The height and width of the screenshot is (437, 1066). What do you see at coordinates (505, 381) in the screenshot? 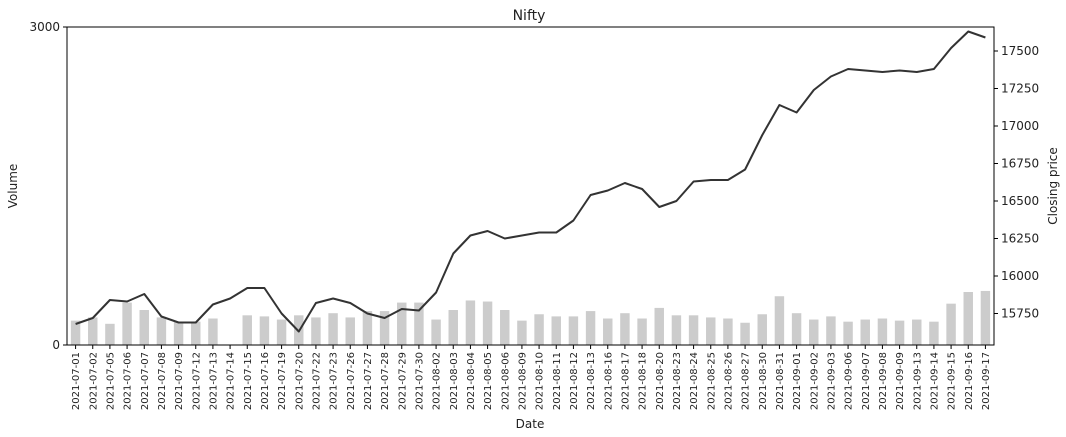
I see `x-tick-label: 2021-08-06` at bounding box center [505, 381].